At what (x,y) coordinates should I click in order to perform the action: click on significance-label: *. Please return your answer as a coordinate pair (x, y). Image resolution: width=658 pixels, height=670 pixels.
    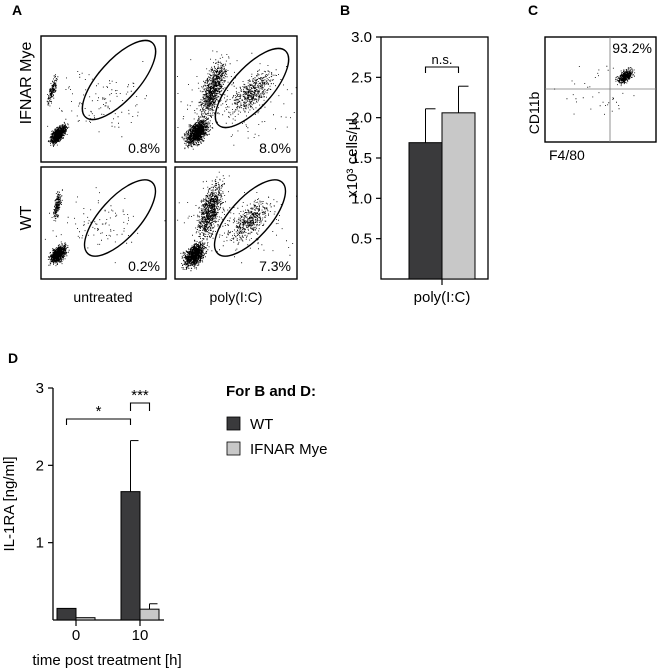
    Looking at the image, I should click on (99, 411).